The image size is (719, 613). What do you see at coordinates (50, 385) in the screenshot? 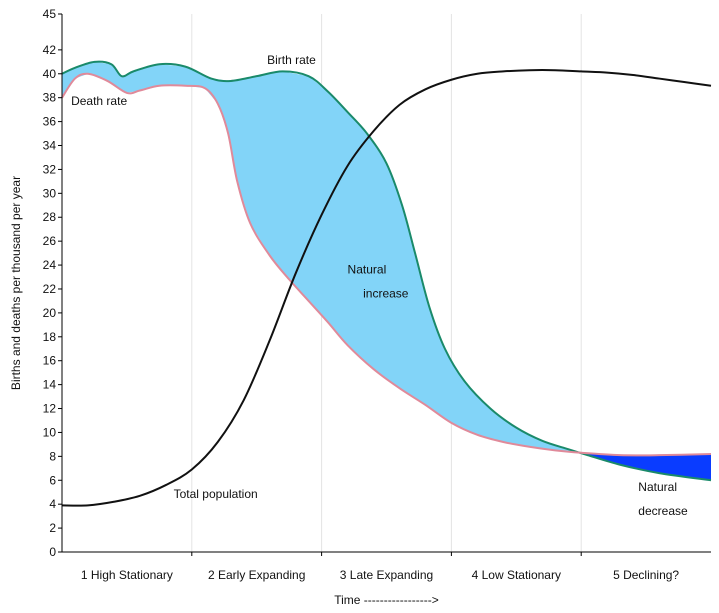
I see `y-tick-label: 14` at bounding box center [50, 385].